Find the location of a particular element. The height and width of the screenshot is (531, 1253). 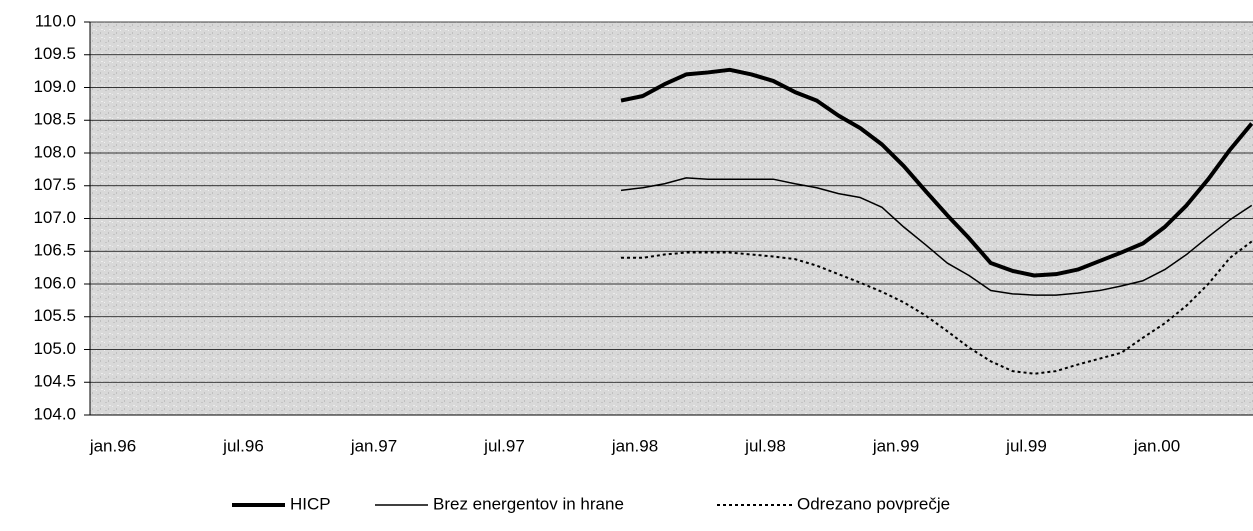

y-tick-label: 105.0 is located at coordinates (54, 348).